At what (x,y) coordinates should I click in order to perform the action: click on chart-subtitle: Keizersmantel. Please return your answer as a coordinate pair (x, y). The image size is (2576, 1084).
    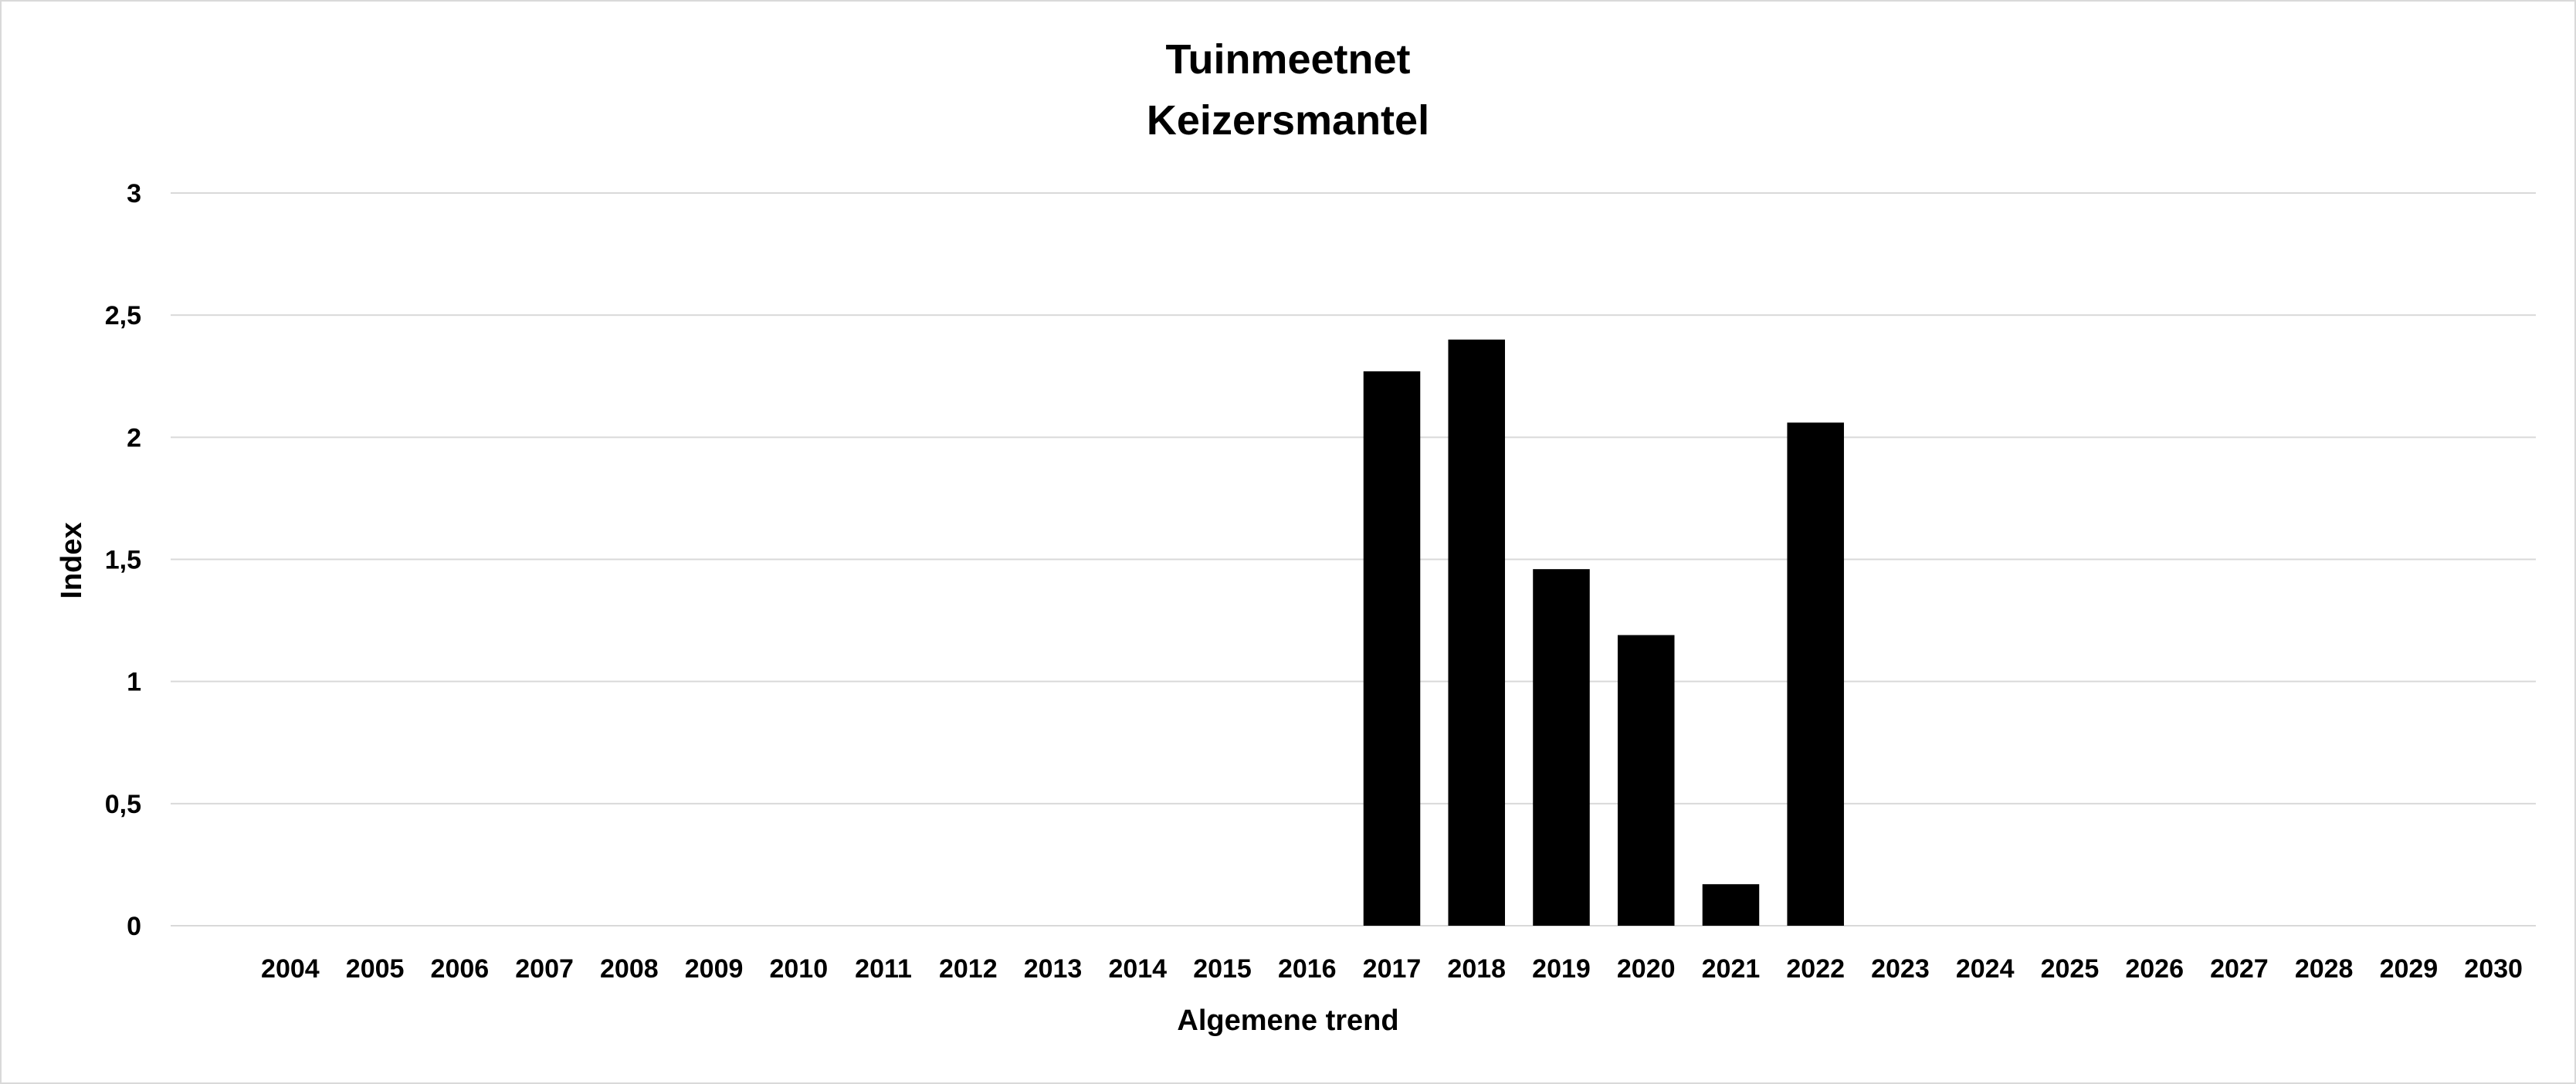
    Looking at the image, I should click on (1288, 120).